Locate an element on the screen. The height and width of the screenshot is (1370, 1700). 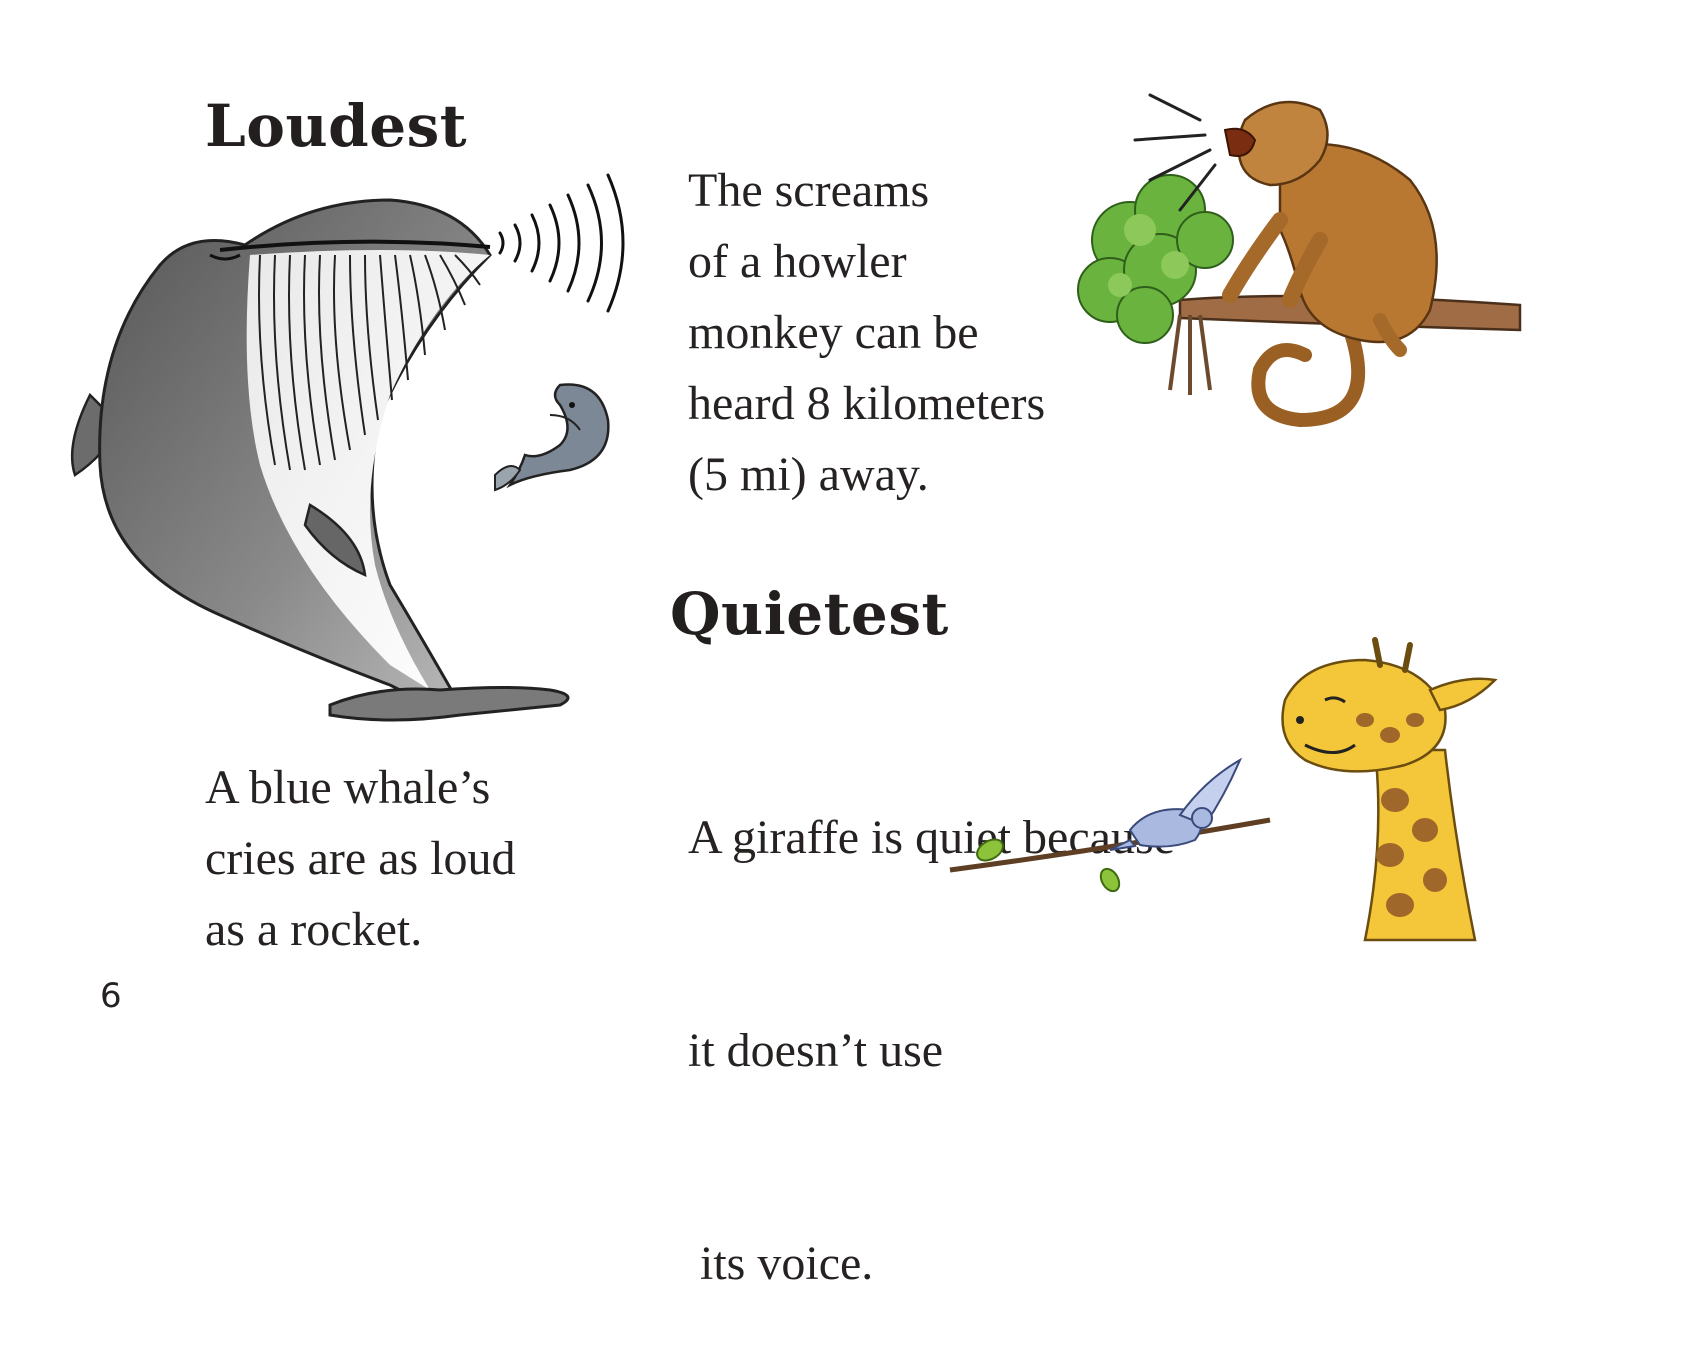
whale-caption-line: as a rocket. is located at coordinates (314, 929).